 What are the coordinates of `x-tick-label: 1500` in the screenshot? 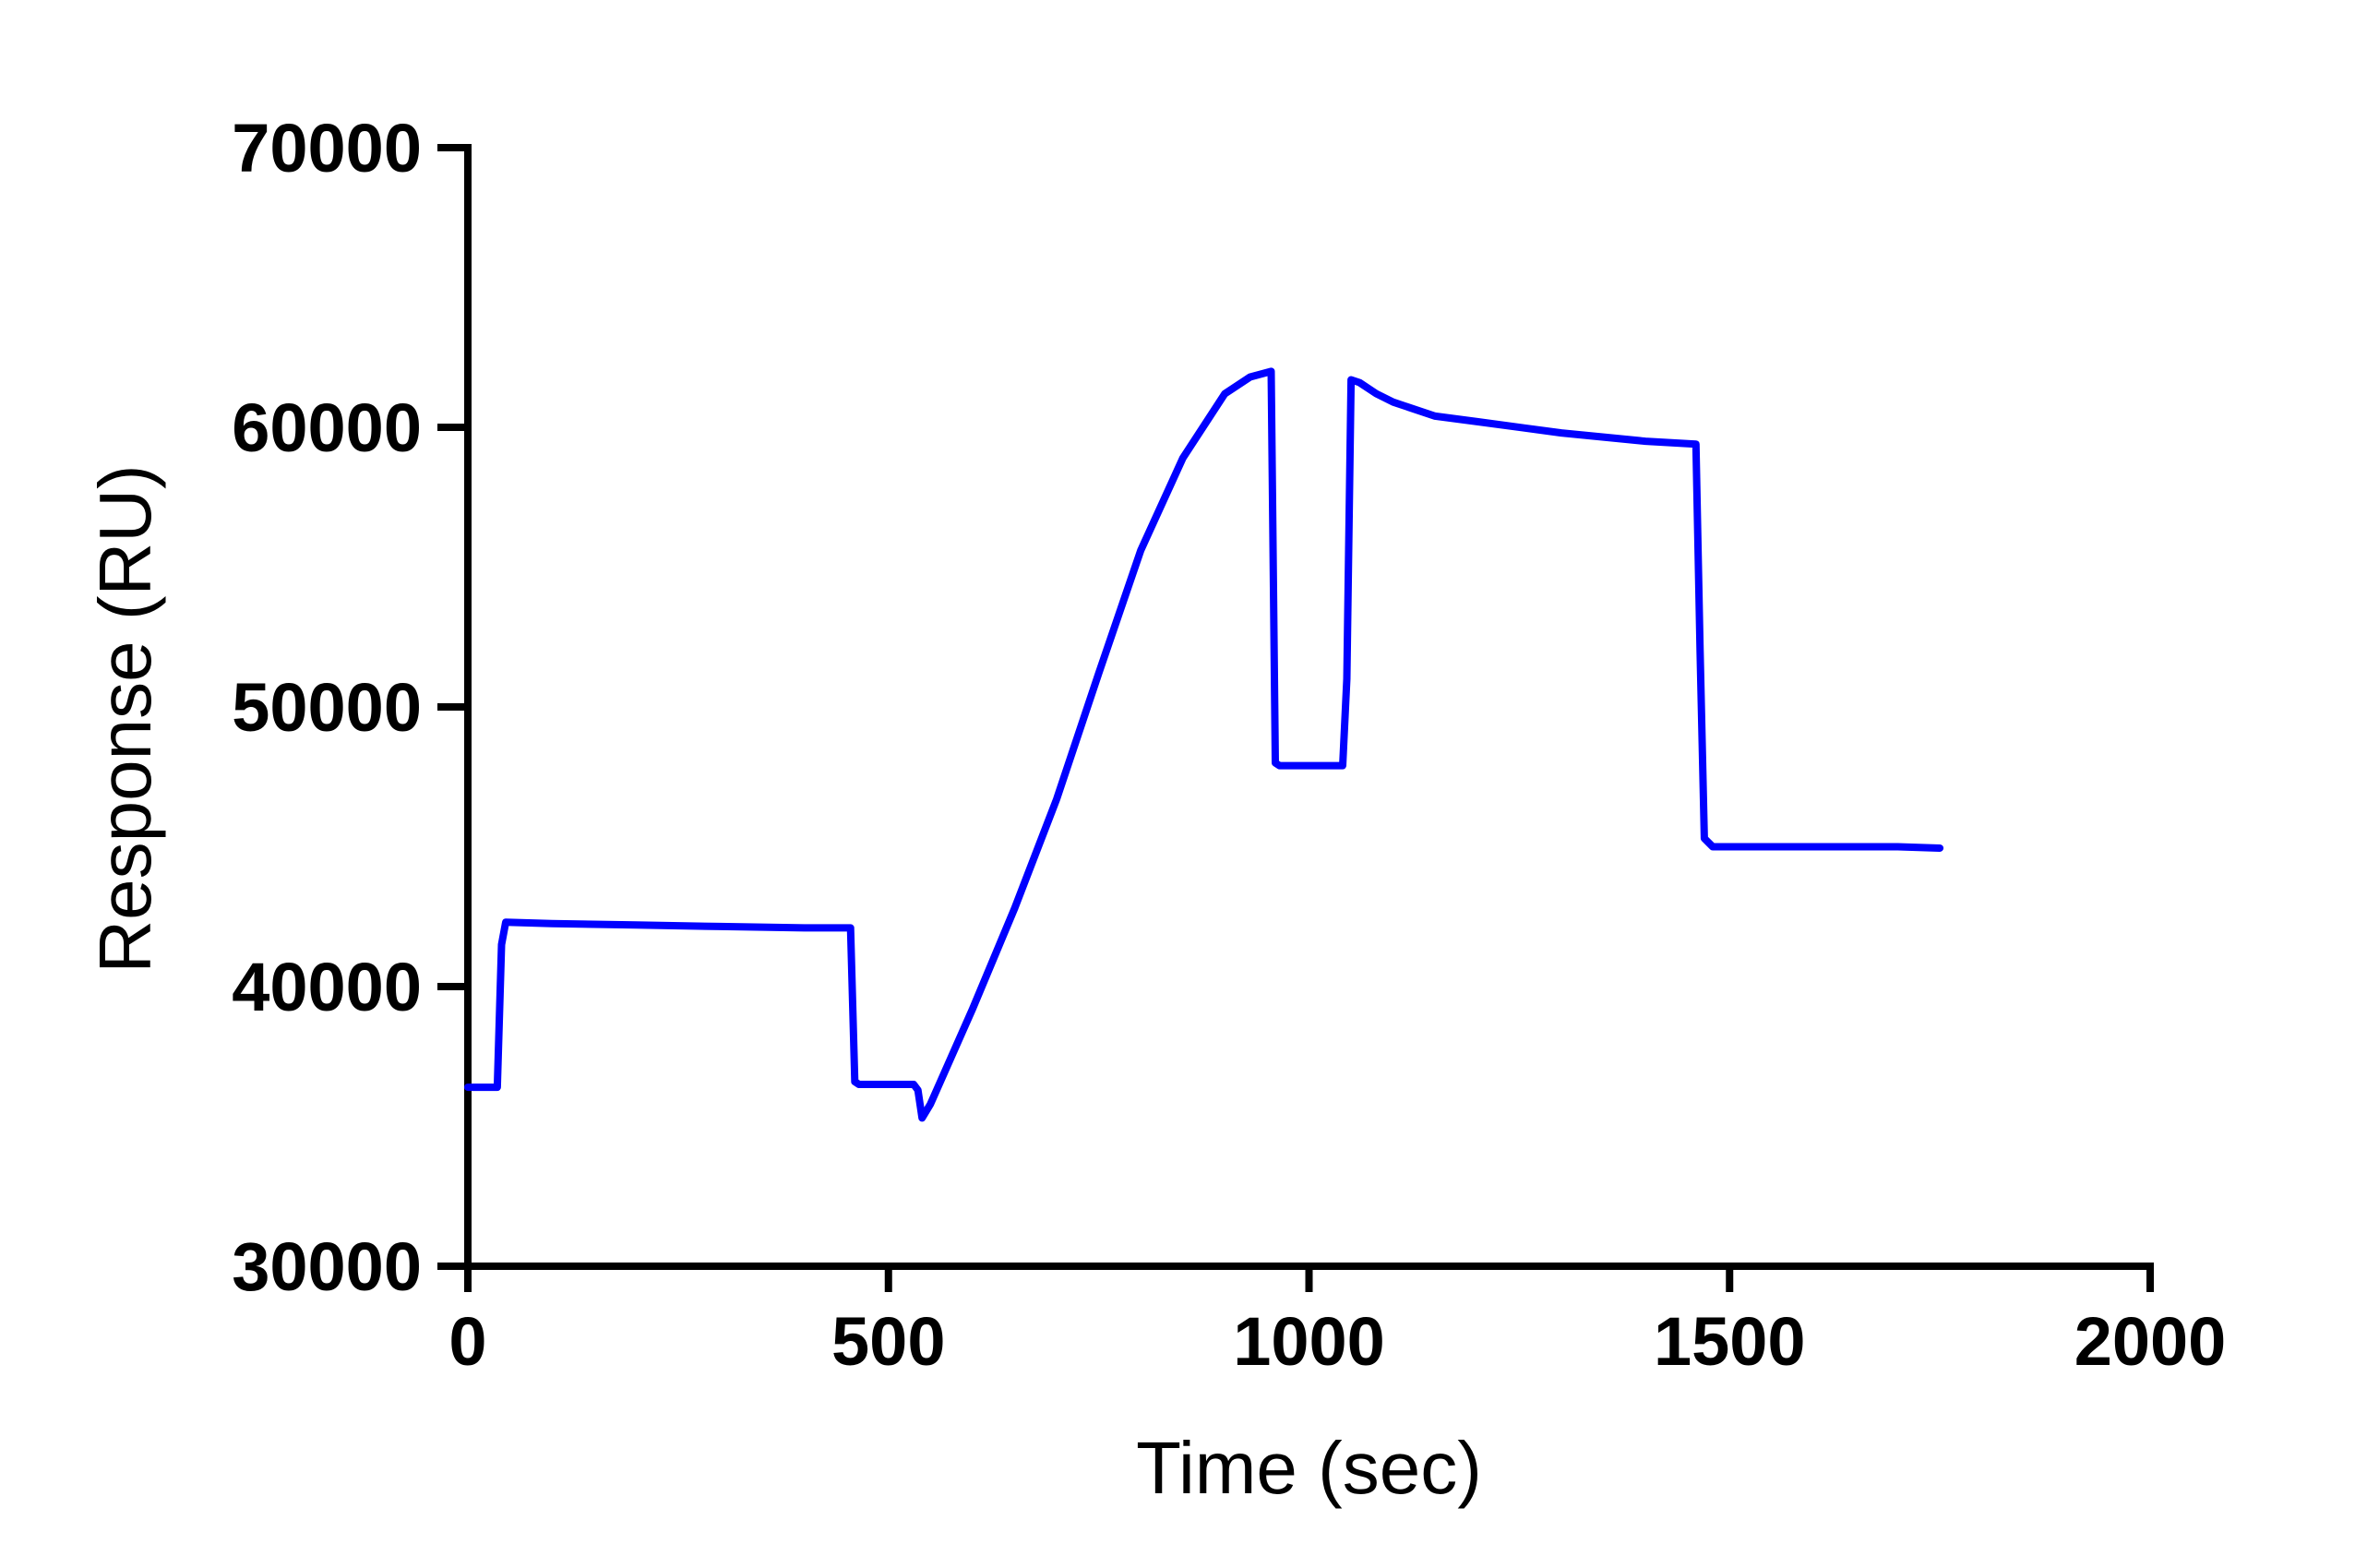 It's located at (1730, 1342).